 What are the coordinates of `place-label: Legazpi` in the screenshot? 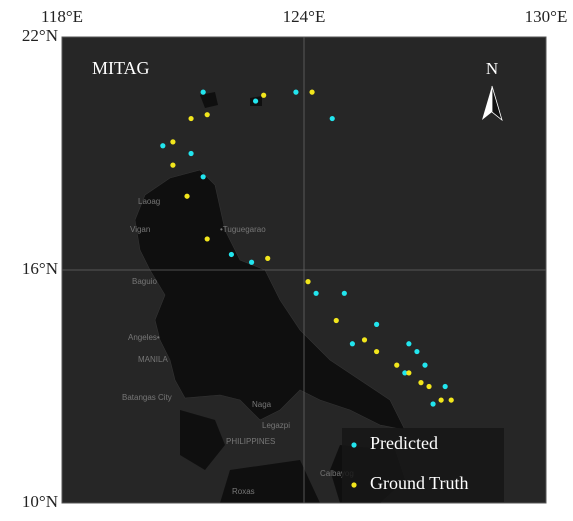 It's located at (276, 425).